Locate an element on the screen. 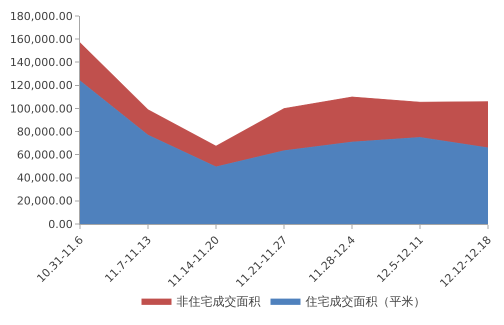 This screenshot has width=504, height=325. legend-label: 非住宅成交面积 is located at coordinates (218, 301).